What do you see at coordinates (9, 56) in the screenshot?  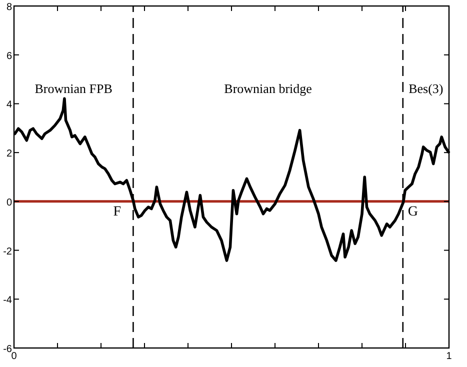 I see `y-tick-label: 6` at bounding box center [9, 56].